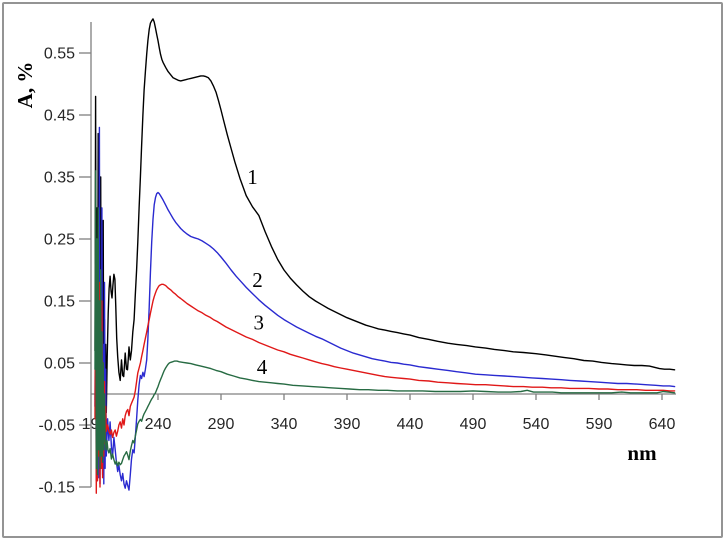 The image size is (726, 541). Describe the element at coordinates (221, 424) in the screenshot. I see `x-tick-label: 290` at that location.